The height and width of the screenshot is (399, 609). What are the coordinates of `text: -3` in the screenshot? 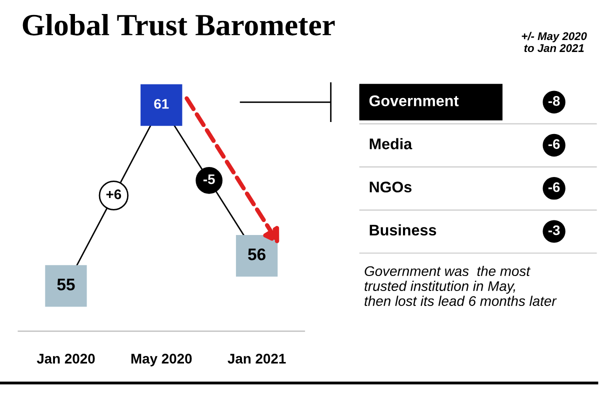 It's located at (554, 230).